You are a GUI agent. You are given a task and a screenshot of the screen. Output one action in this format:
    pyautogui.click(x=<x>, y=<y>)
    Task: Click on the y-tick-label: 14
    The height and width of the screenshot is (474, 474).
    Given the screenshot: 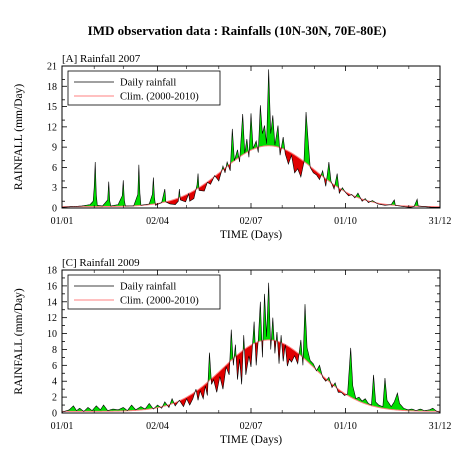 What is the action you would take?
    pyautogui.click(x=52, y=302)
    